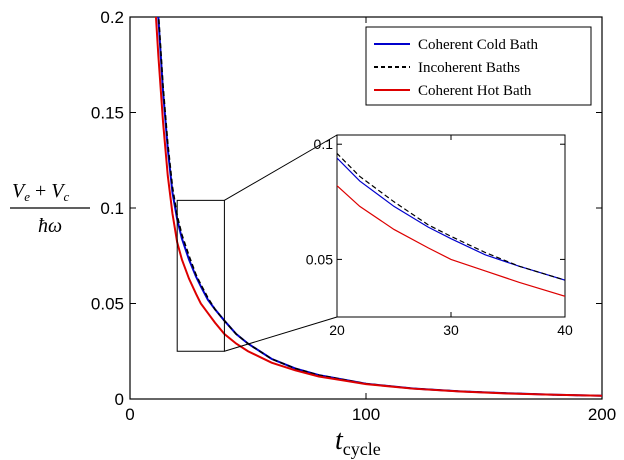 The height and width of the screenshot is (460, 624). Describe the element at coordinates (50, 208) in the screenshot. I see `y-axis-label: Ve + Vc ħω` at that location.